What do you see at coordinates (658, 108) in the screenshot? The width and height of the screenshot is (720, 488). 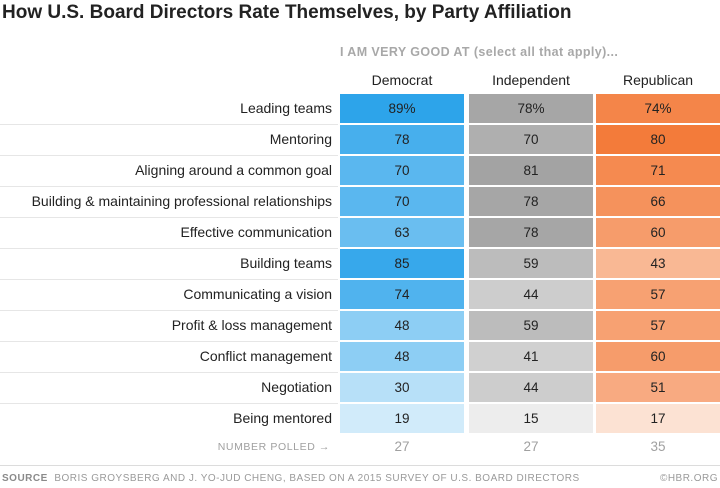 I see `value-cell-republican: 74%` at bounding box center [658, 108].